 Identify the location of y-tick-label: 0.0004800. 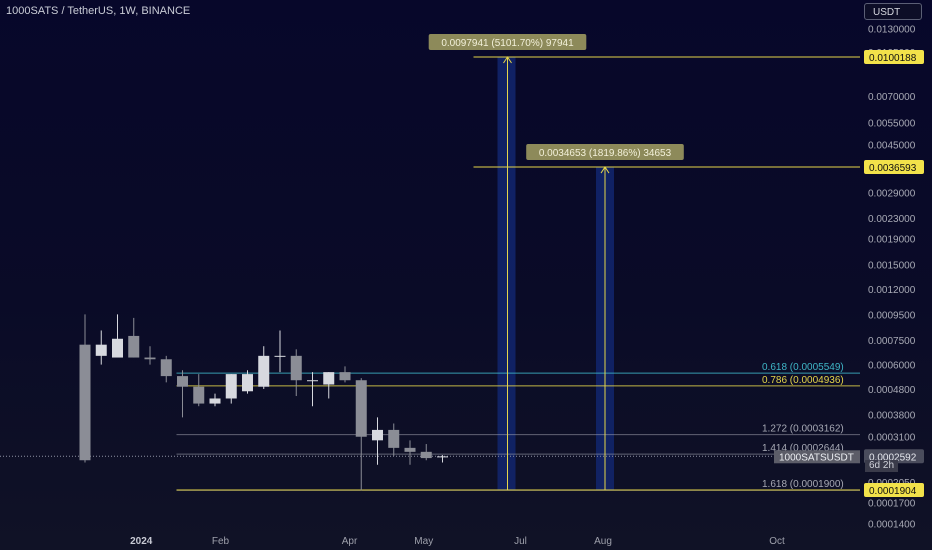
(892, 390).